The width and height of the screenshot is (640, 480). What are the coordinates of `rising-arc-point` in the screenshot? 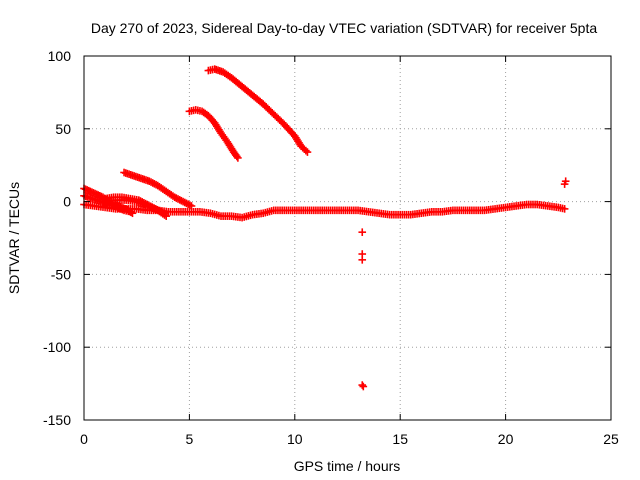 It's located at (191, 206).